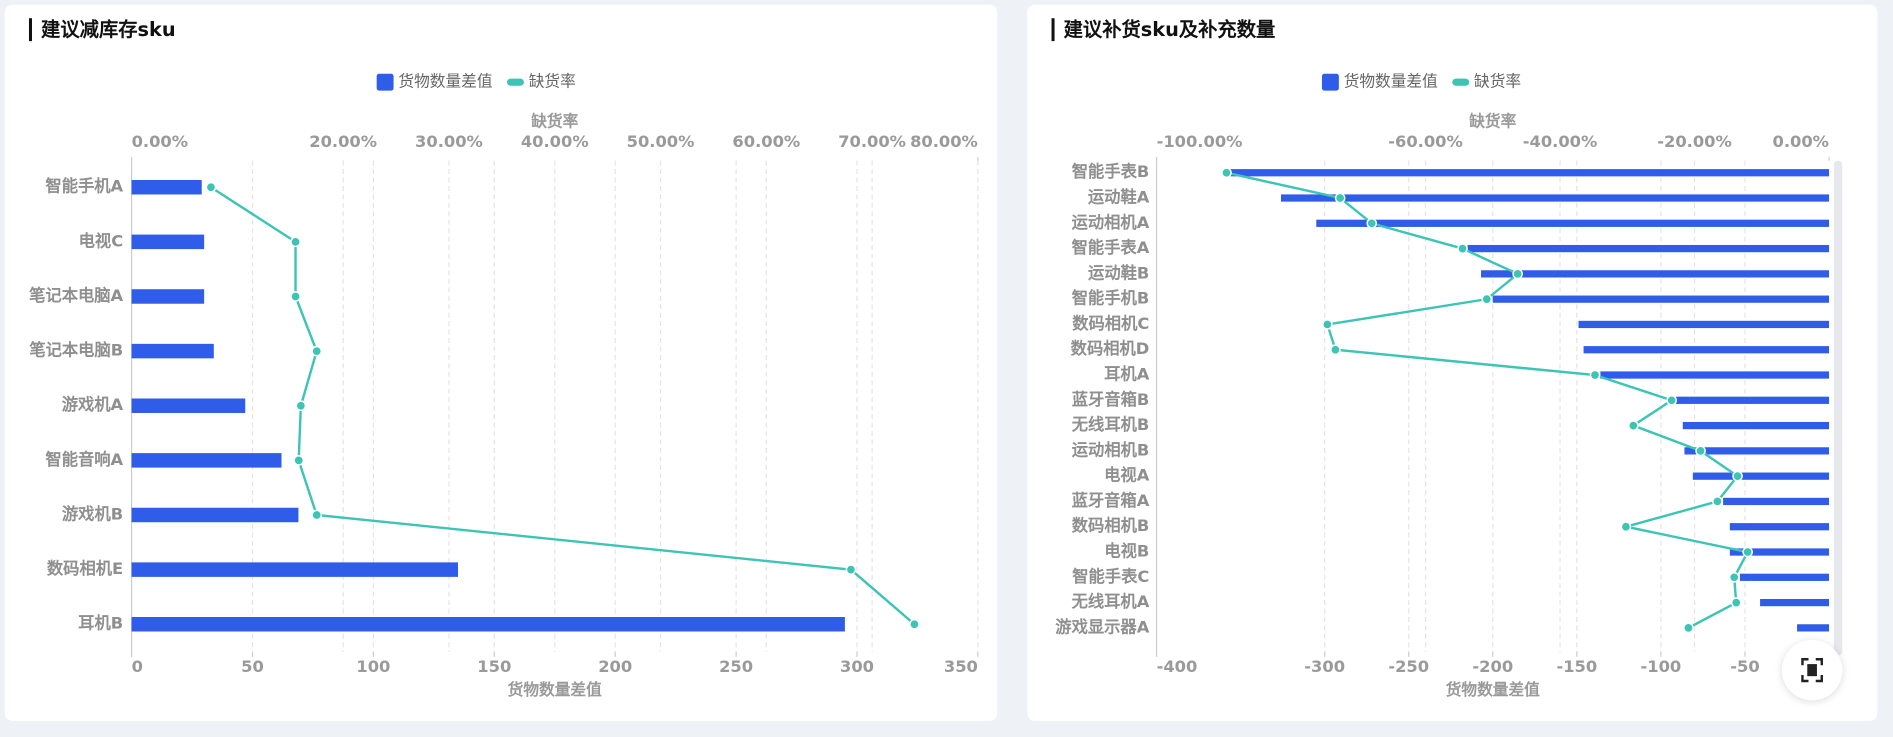 Image resolution: width=1893 pixels, height=737 pixels. Describe the element at coordinates (1661, 666) in the screenshot. I see `x-tick-label: -100` at that location.